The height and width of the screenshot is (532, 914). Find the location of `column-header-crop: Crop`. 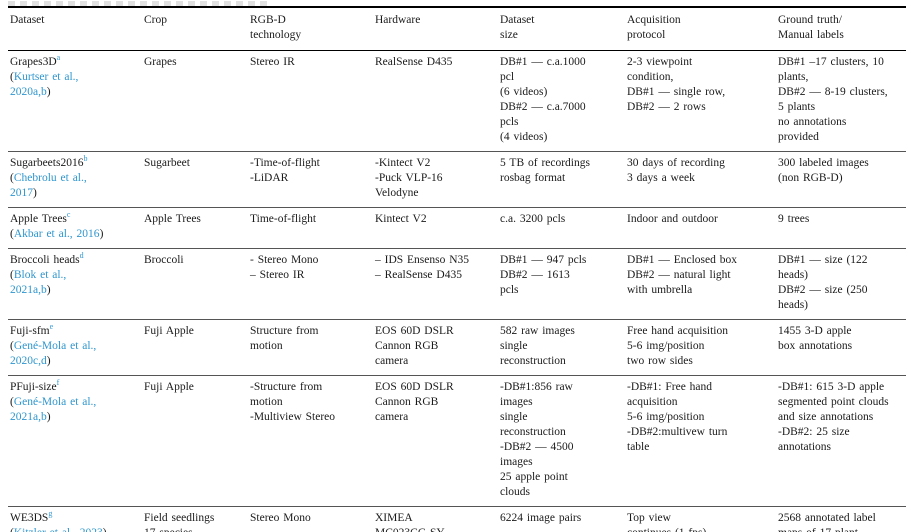

column-header-crop: Crop is located at coordinates (155, 20).